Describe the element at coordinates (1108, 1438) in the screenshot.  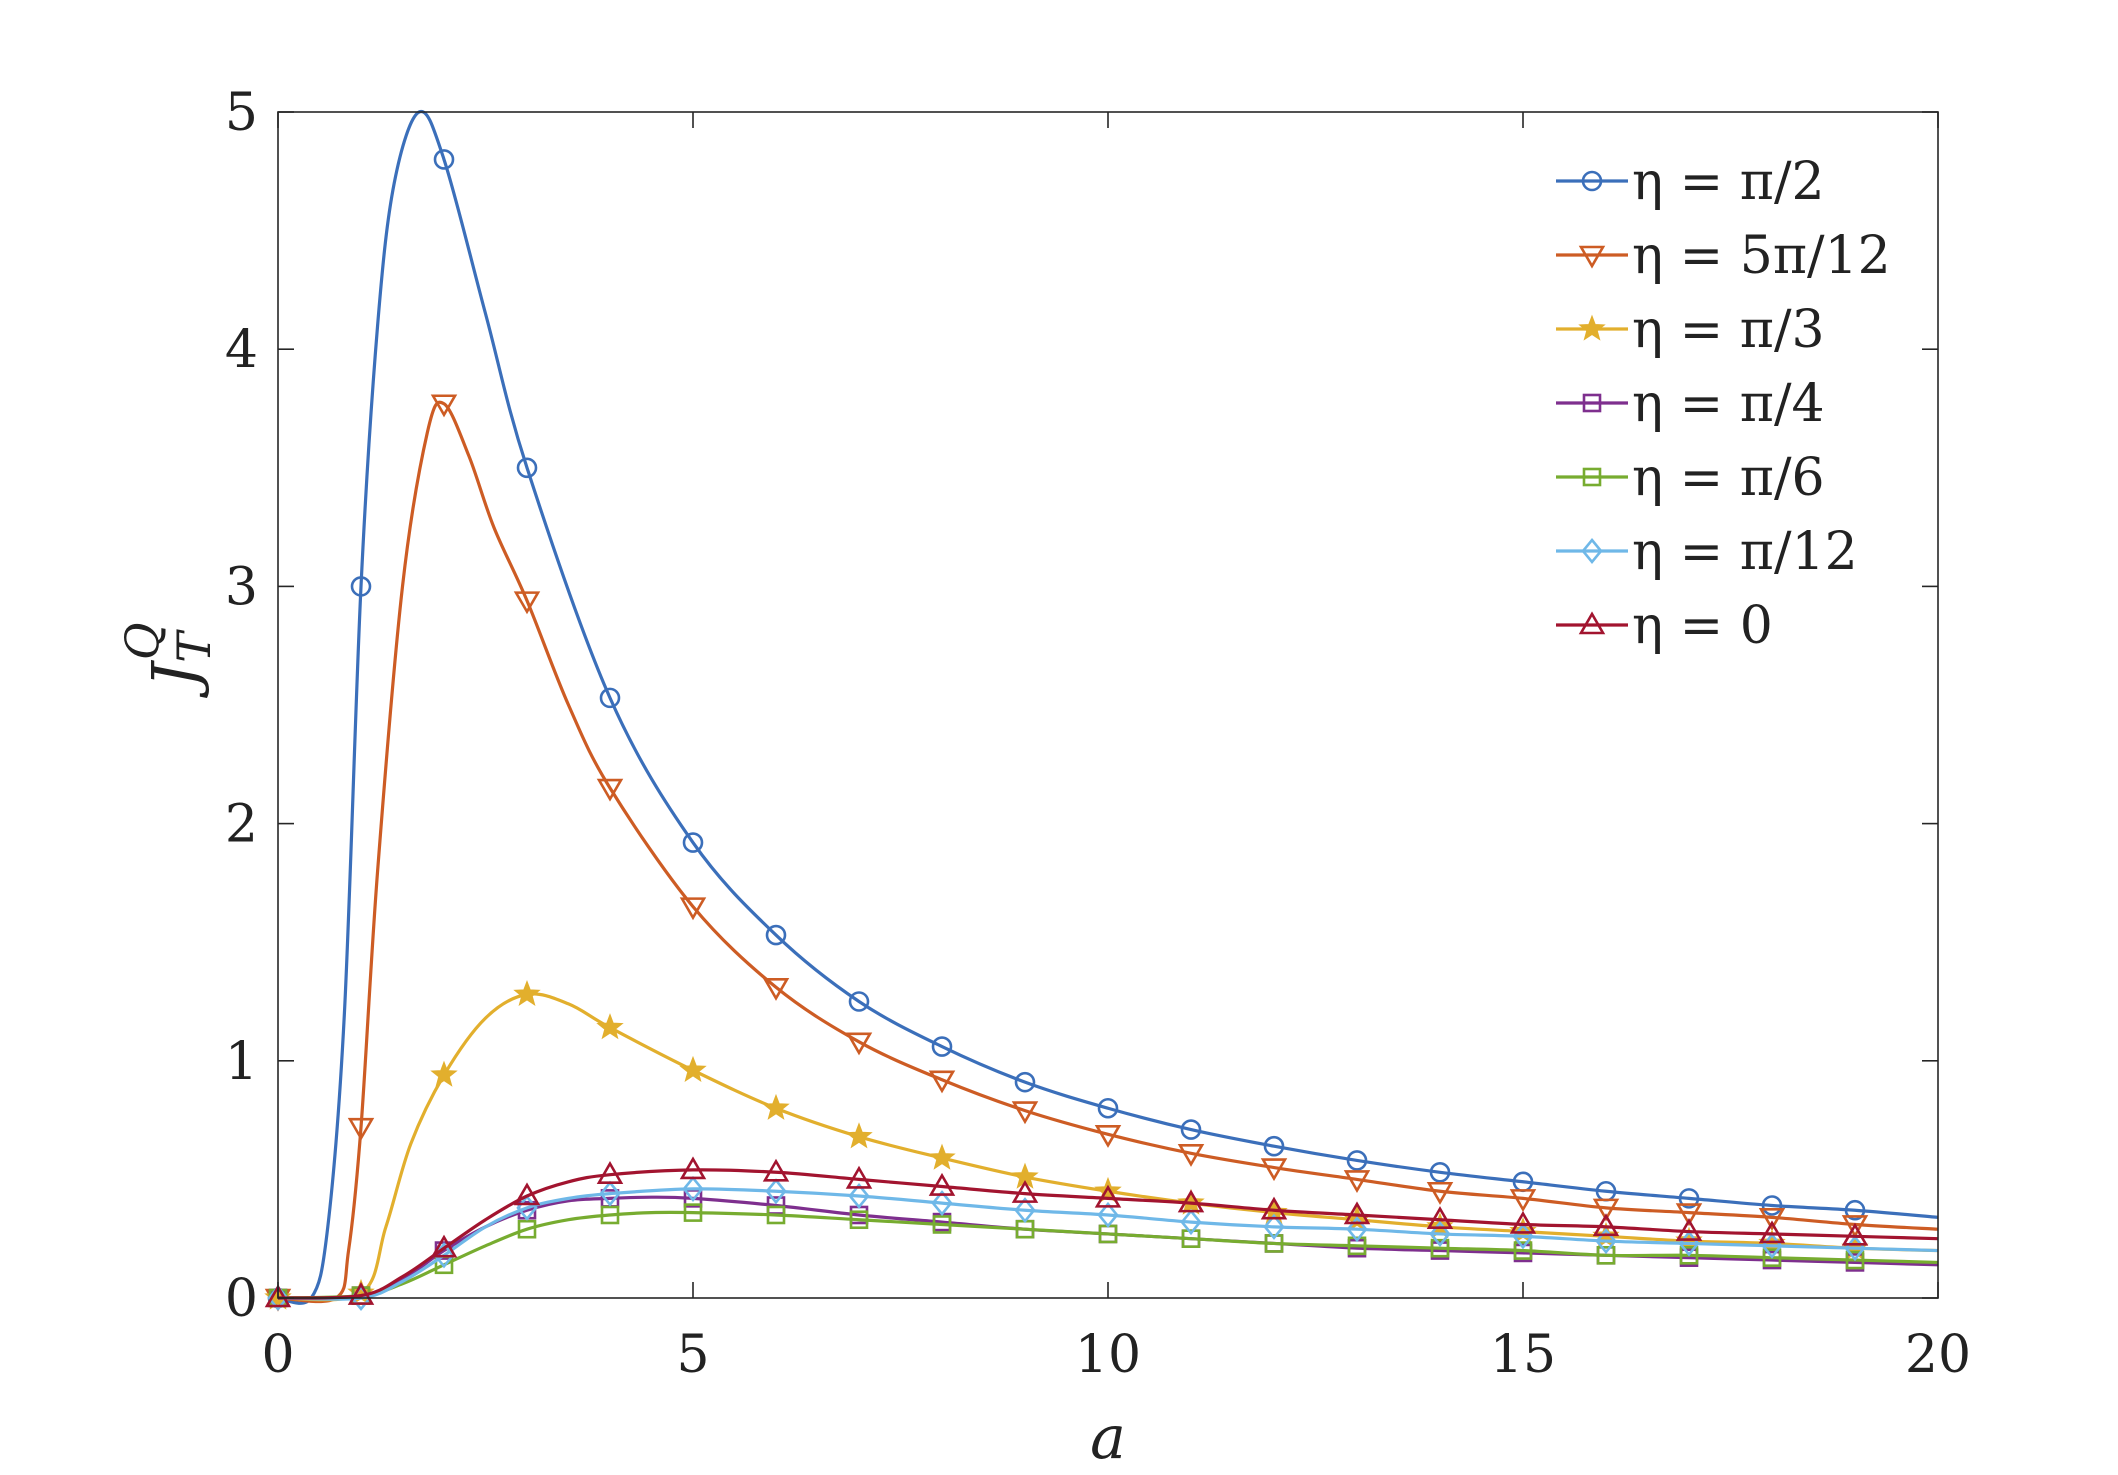
I see `x-axis-label: a` at that location.